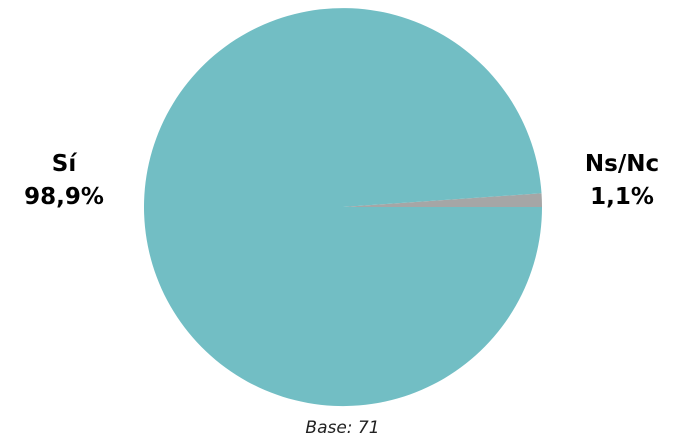  What do you see at coordinates (442, 200) in the screenshot?
I see `pie-slice-nsnc` at bounding box center [442, 200].